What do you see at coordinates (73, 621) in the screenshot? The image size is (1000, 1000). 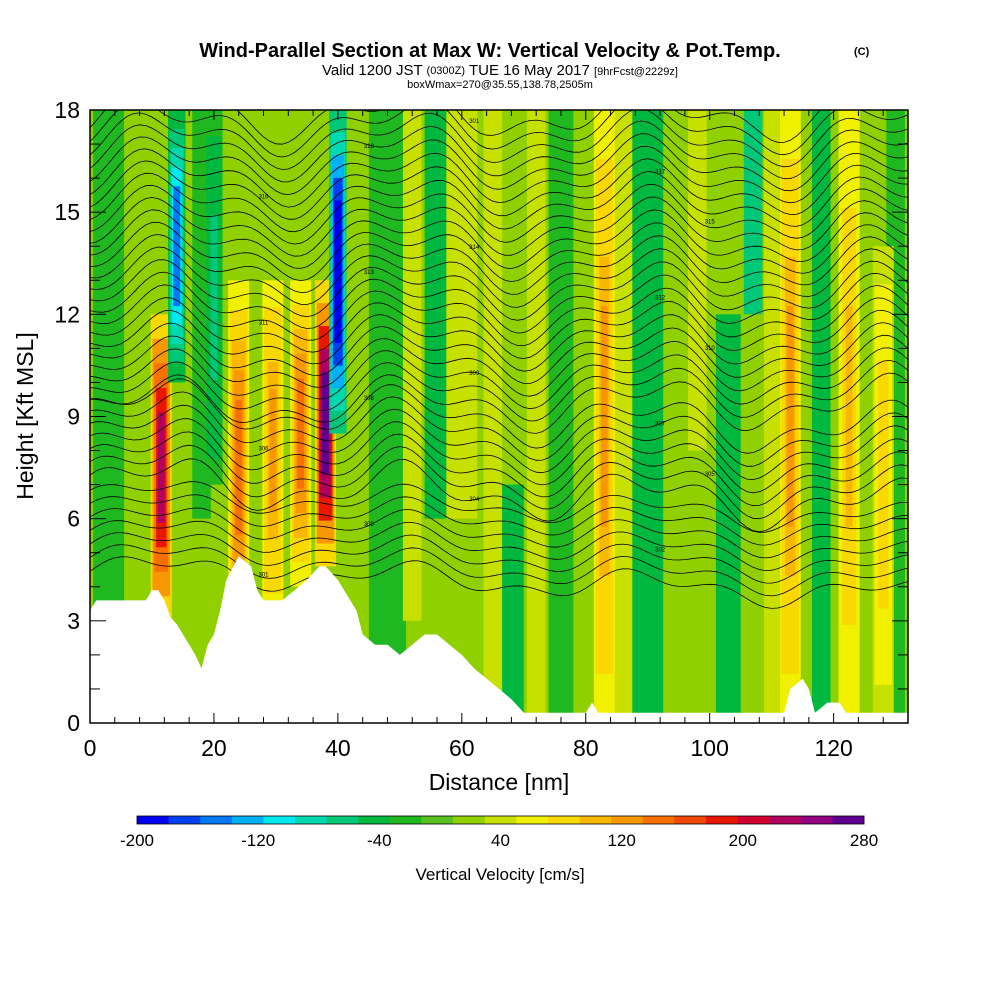 I see `y-tick-label: 3` at bounding box center [73, 621].